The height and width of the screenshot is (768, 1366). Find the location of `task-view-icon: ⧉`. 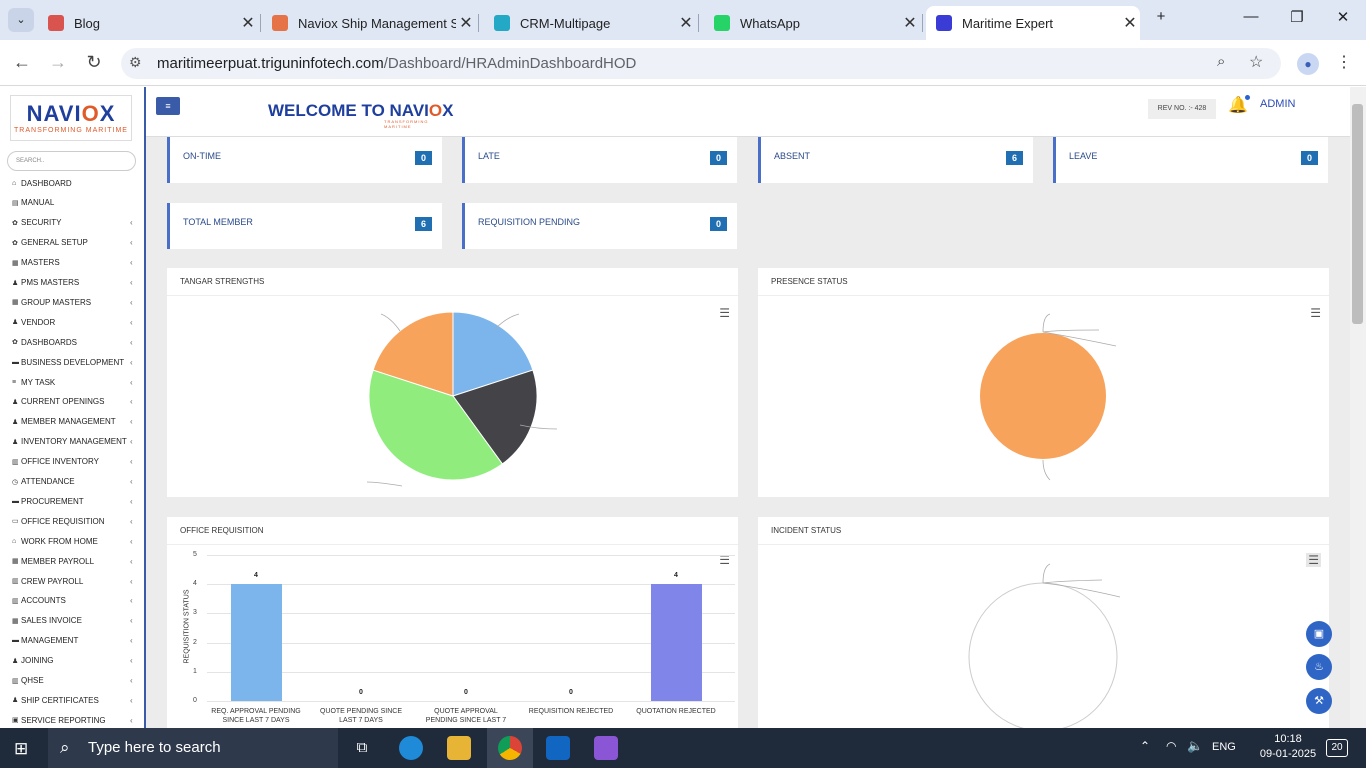

task-view-icon: ⧉ is located at coordinates (362, 747).